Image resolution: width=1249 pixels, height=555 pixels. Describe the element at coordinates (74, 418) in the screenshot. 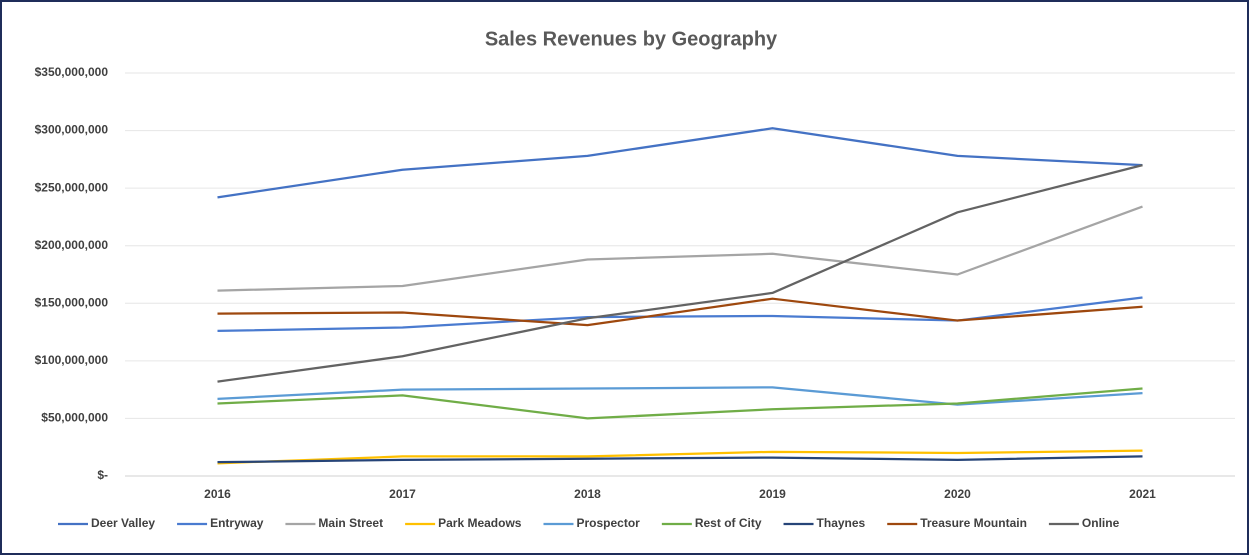

I see `y-tick-label: $50,000,000` at that location.